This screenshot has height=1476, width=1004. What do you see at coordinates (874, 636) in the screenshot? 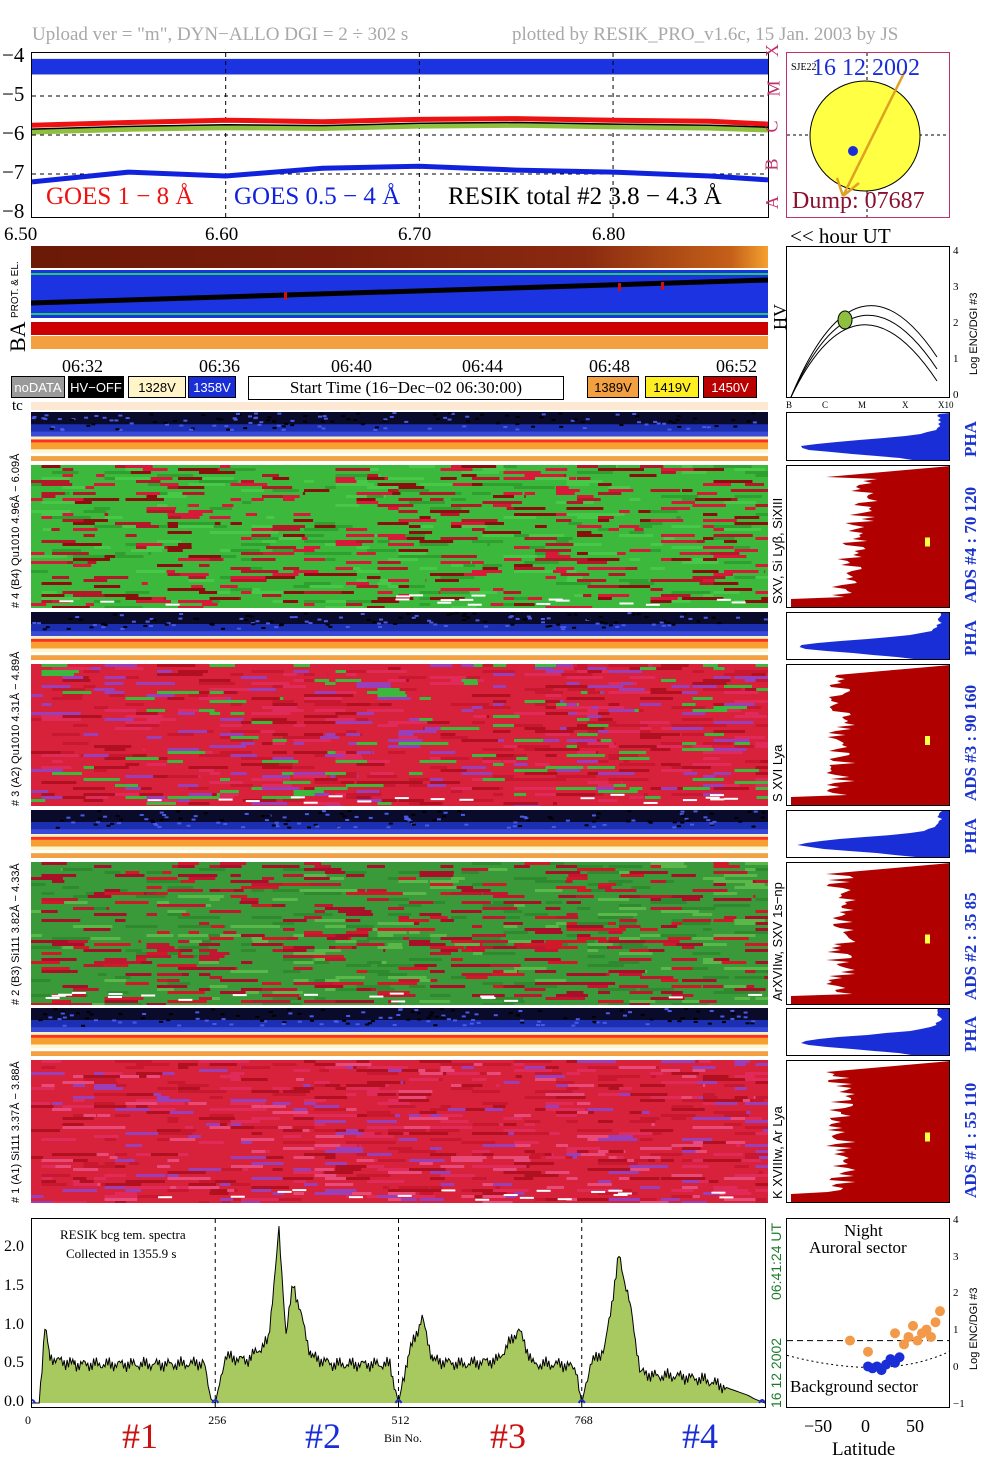
I see `pha-histogram-area` at bounding box center [874, 636].